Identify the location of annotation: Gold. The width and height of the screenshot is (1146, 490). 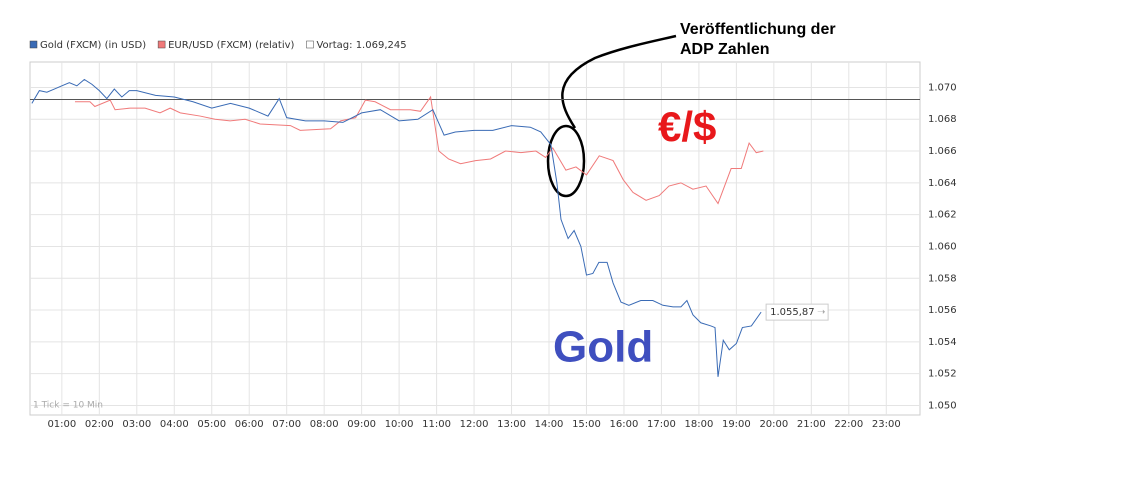
(603, 347).